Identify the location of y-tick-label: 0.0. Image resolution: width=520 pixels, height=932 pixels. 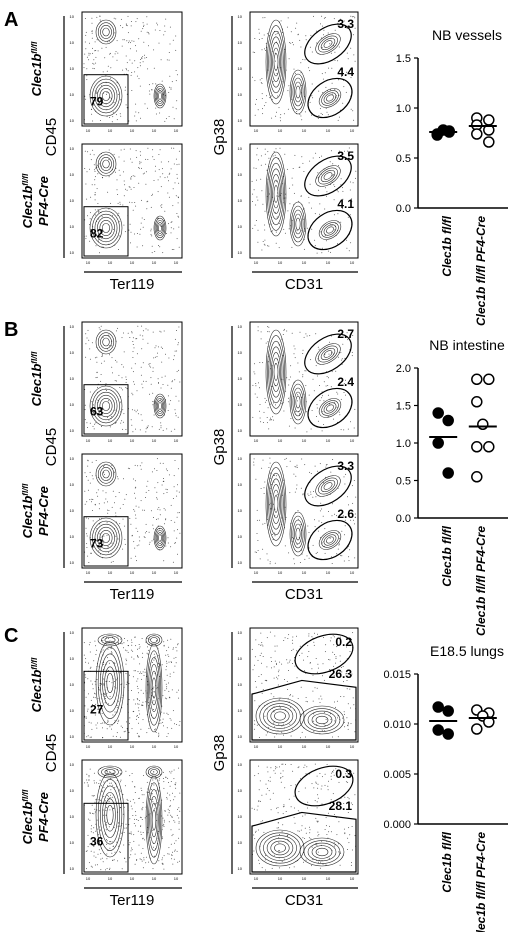
(403, 519).